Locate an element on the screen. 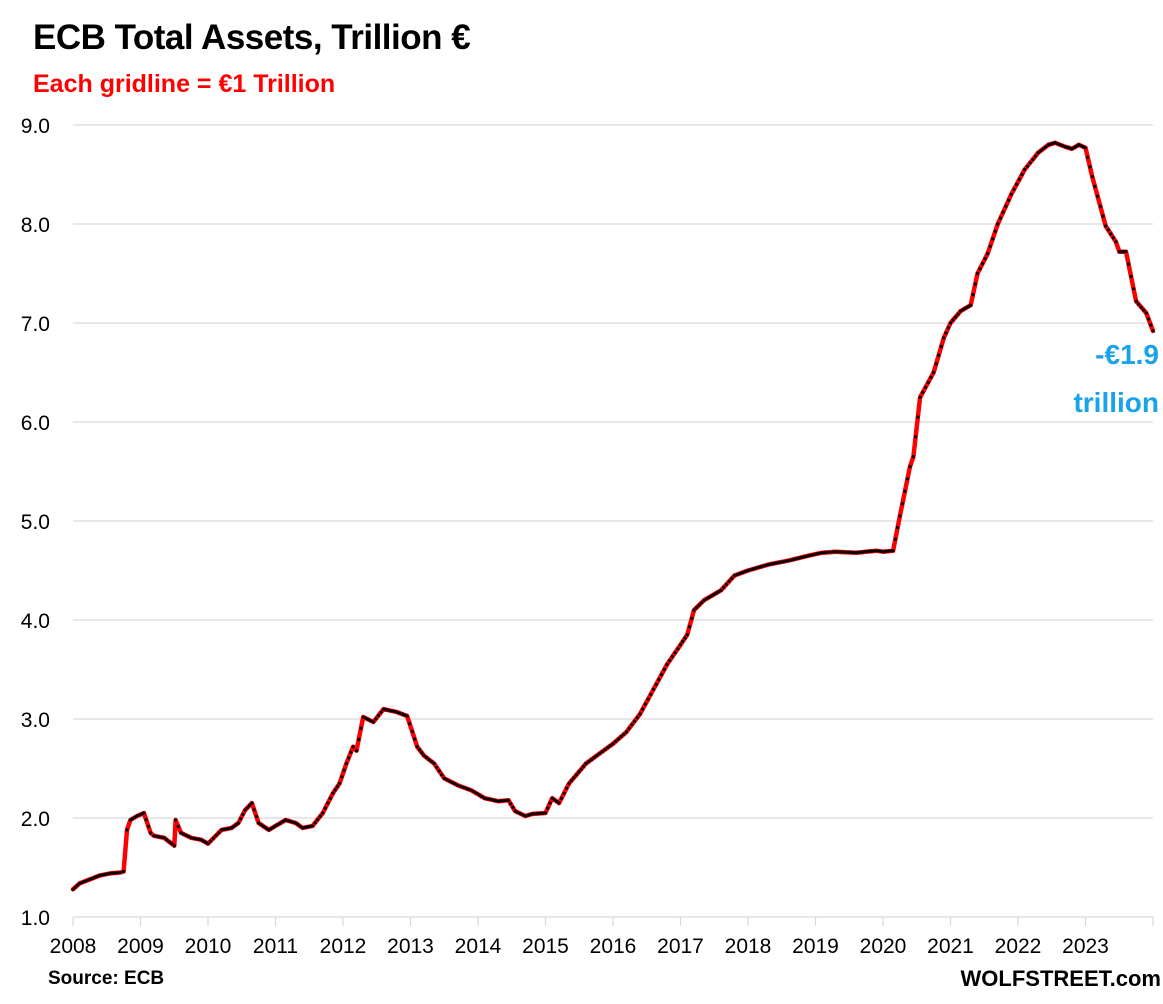 The height and width of the screenshot is (1004, 1163). x-tick-label: 2011 is located at coordinates (275, 946).